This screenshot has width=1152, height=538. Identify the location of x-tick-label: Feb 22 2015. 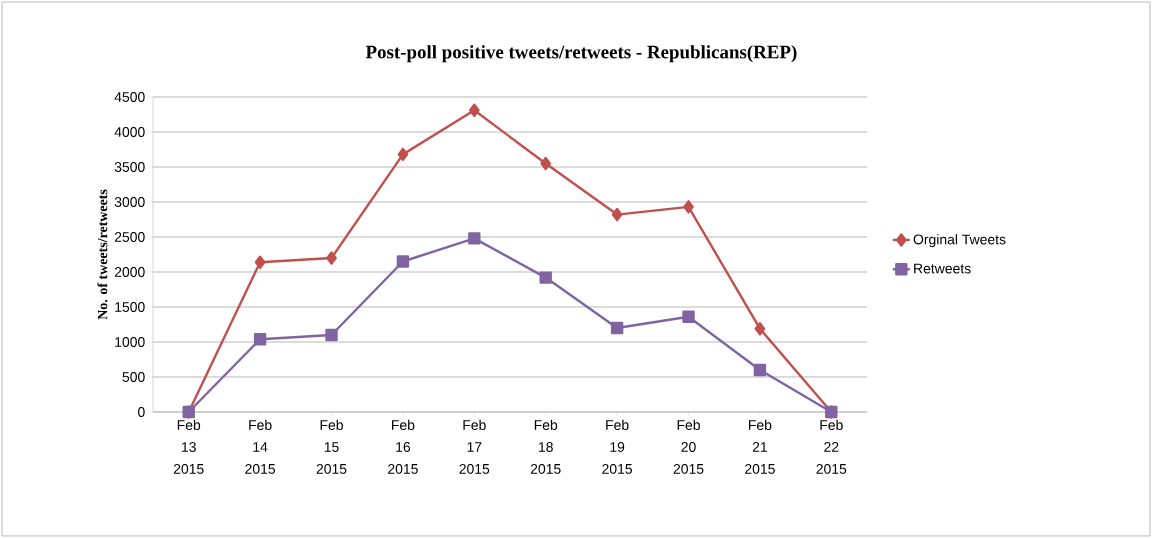
(831, 446).